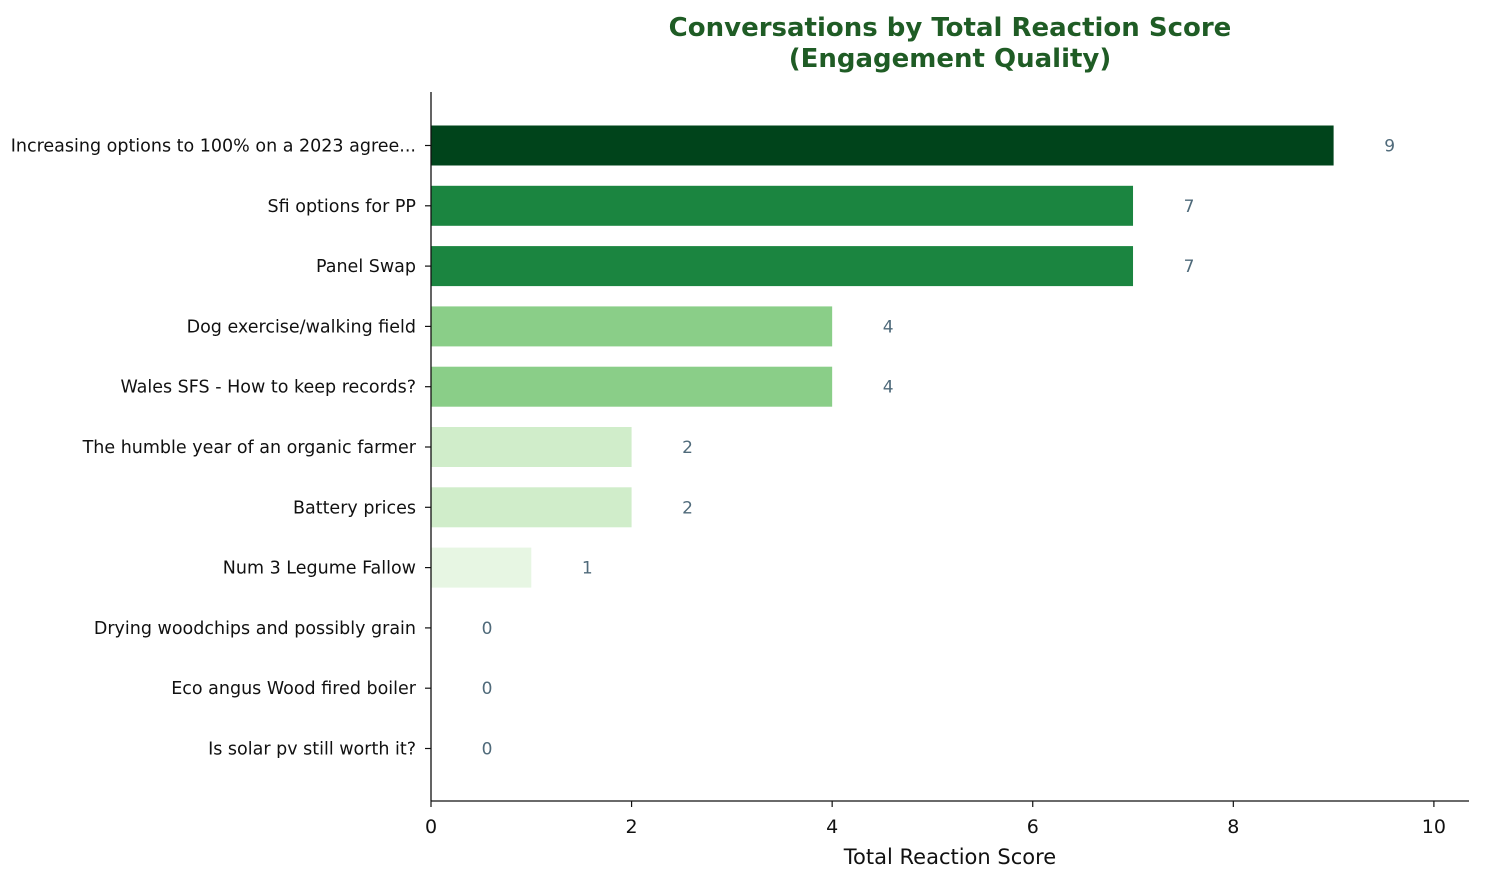 The width and height of the screenshot is (1485, 885). What do you see at coordinates (354, 508) in the screenshot?
I see `category-label-7: Battery prices` at bounding box center [354, 508].